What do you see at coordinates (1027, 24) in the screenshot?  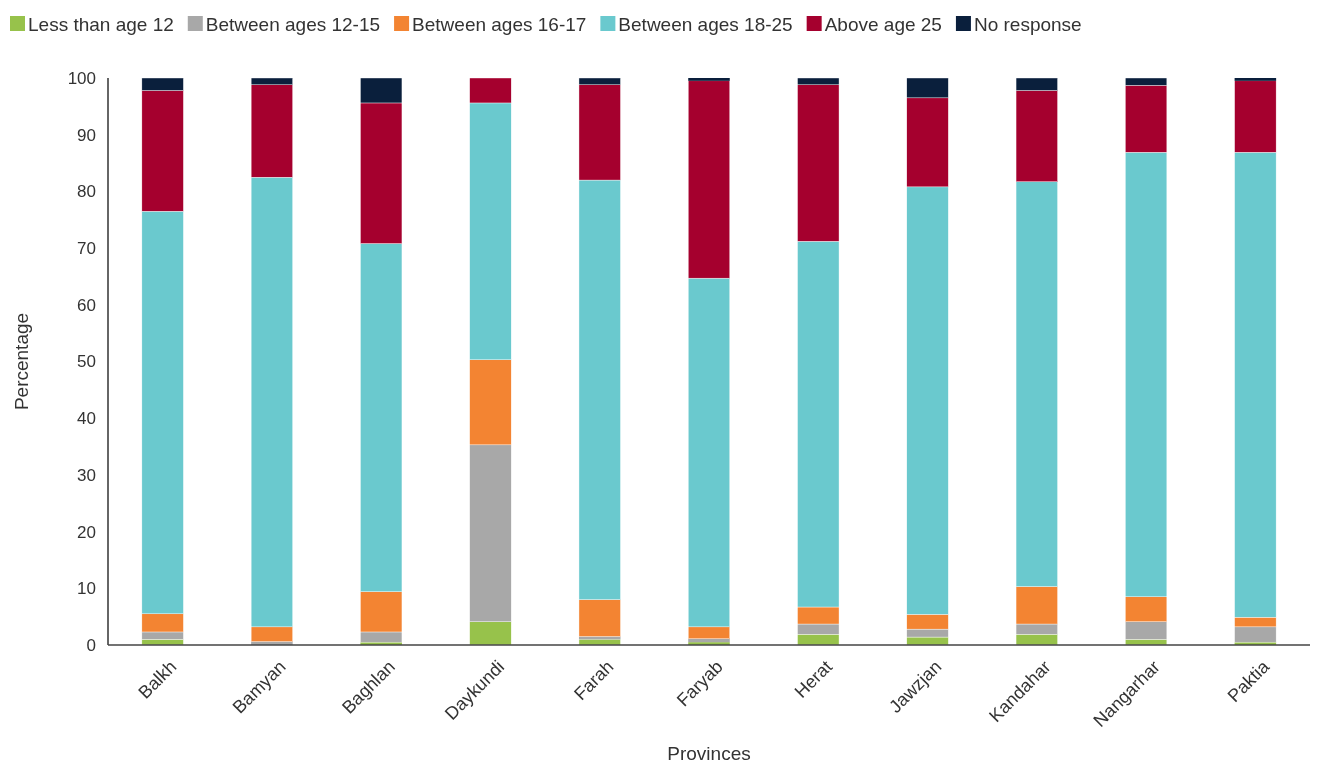 I see `legend-label: No response` at bounding box center [1027, 24].